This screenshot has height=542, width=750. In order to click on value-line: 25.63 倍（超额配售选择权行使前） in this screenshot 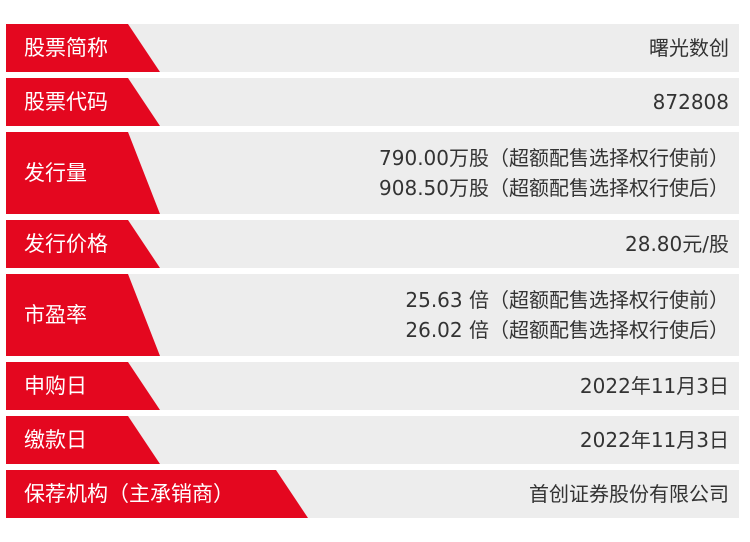, I will do `click(567, 300)`.